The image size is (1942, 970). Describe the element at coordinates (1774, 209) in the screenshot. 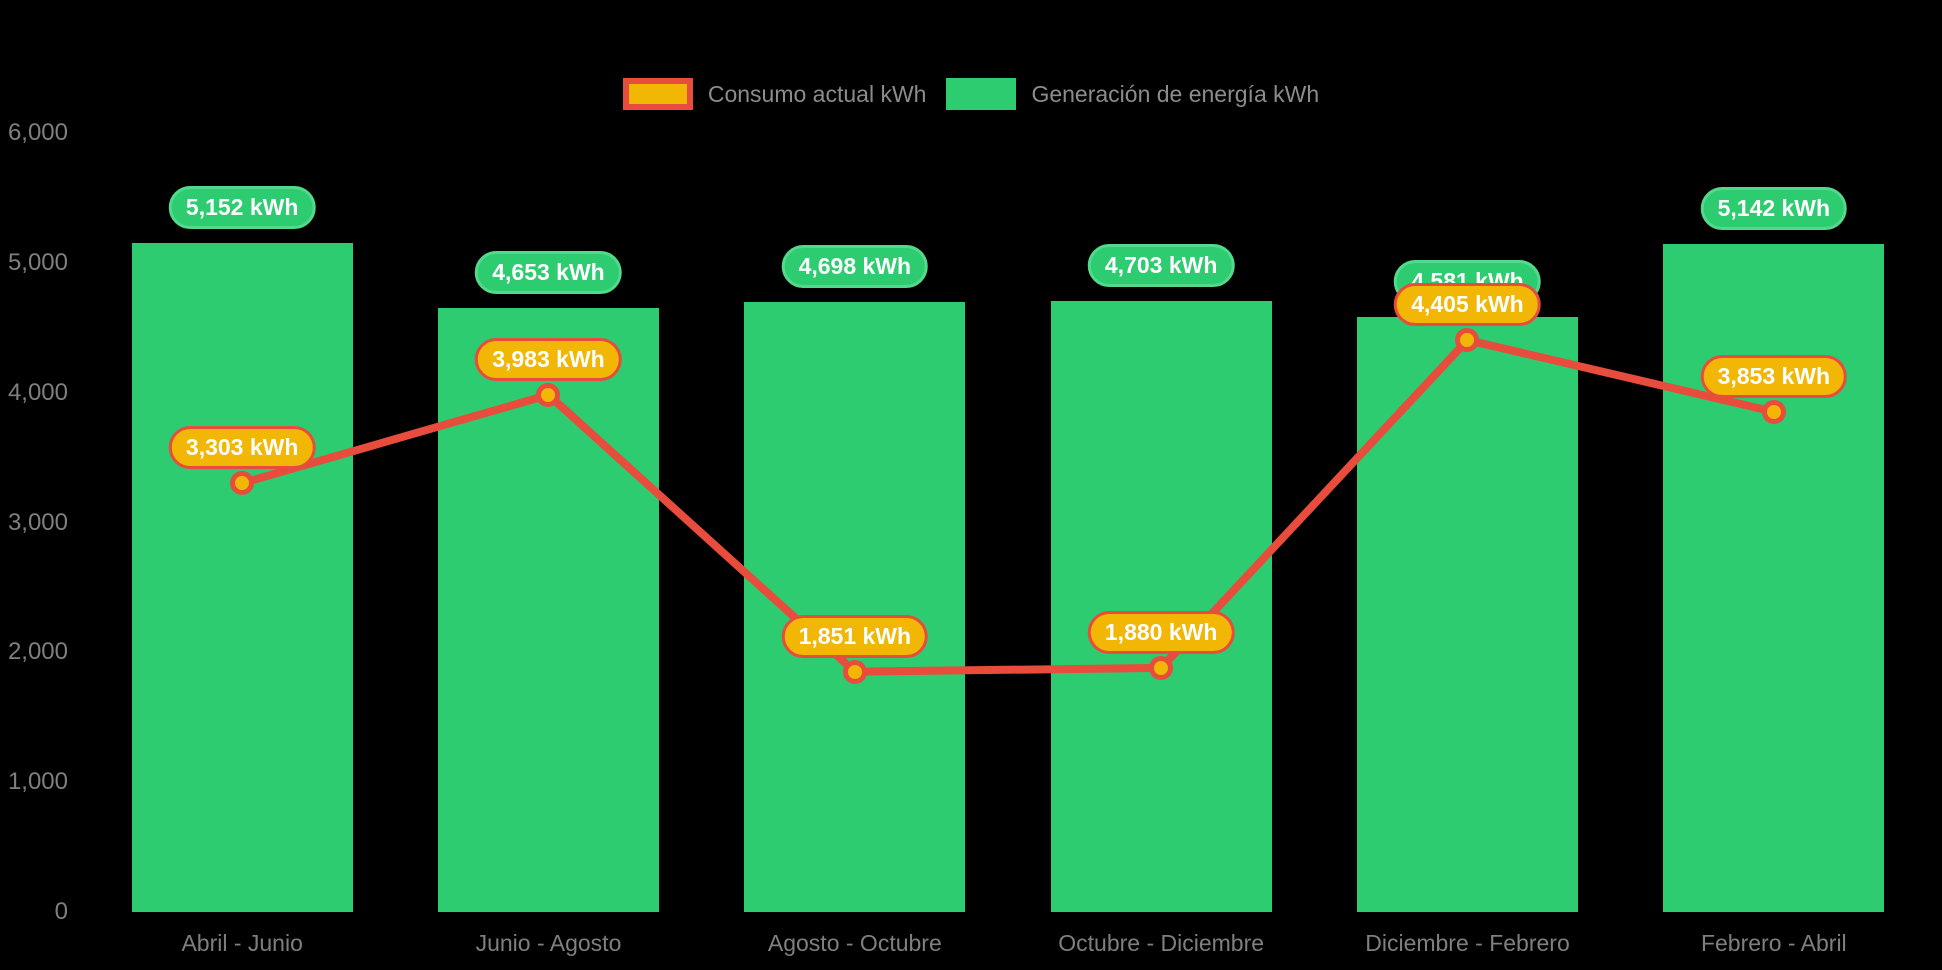

I see `generation-value-badge: 5,142 kWh` at that location.